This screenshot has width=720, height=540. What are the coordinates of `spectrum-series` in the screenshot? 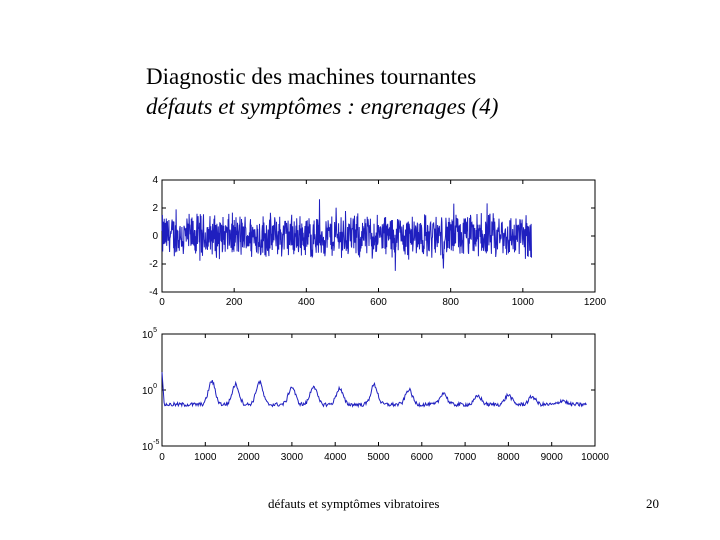 It's located at (374, 390).